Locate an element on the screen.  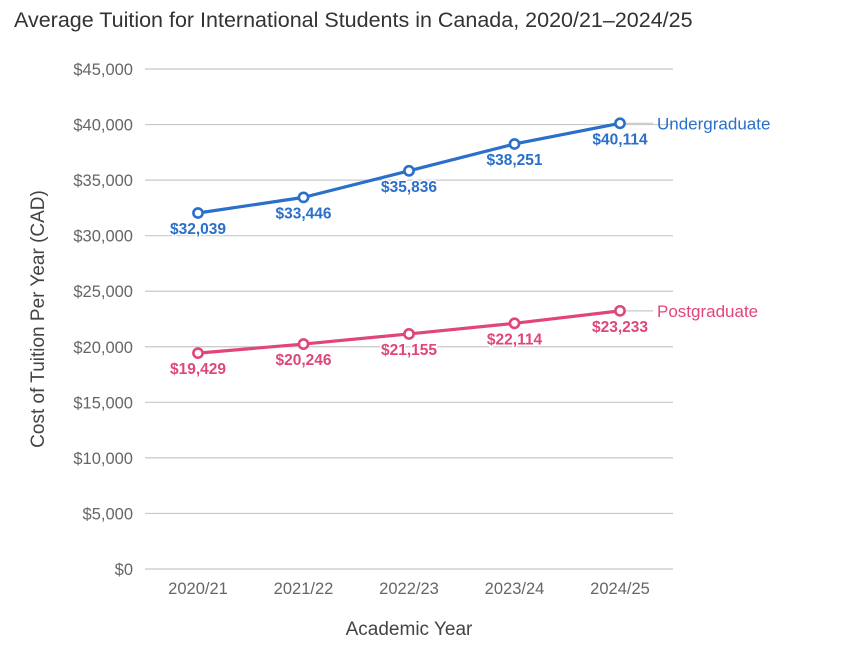
y-tick-label: $45,000 is located at coordinates (103, 70).